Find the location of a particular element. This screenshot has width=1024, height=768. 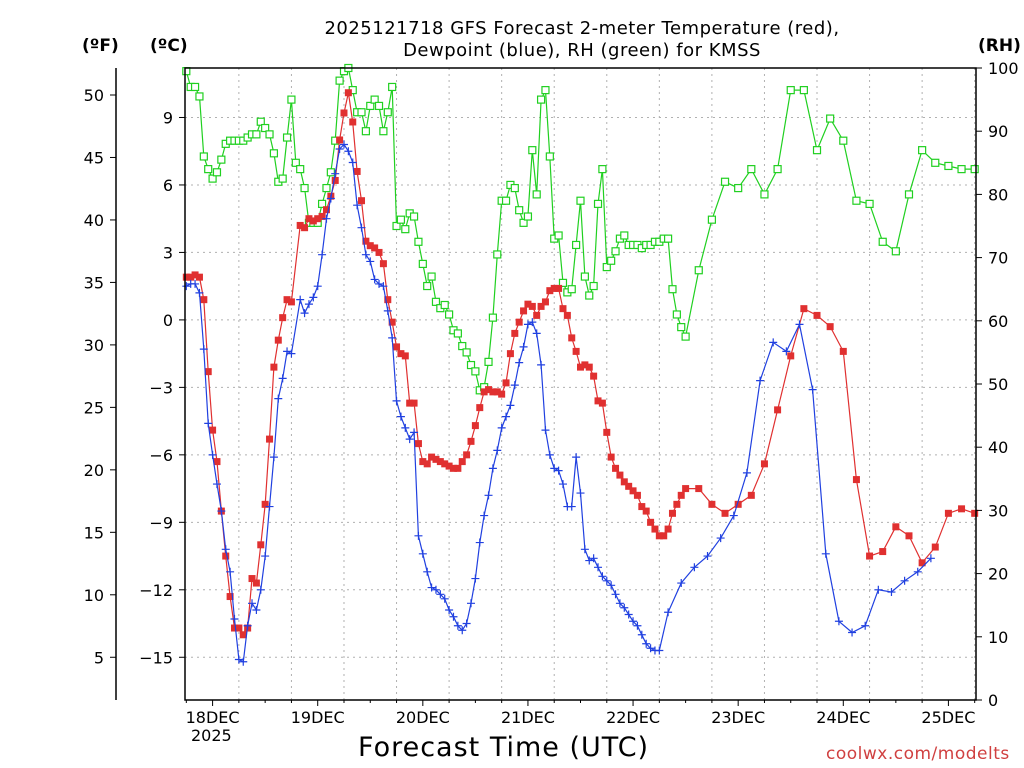

fahrenheit-tick-label: 35 is located at coordinates (94, 282).